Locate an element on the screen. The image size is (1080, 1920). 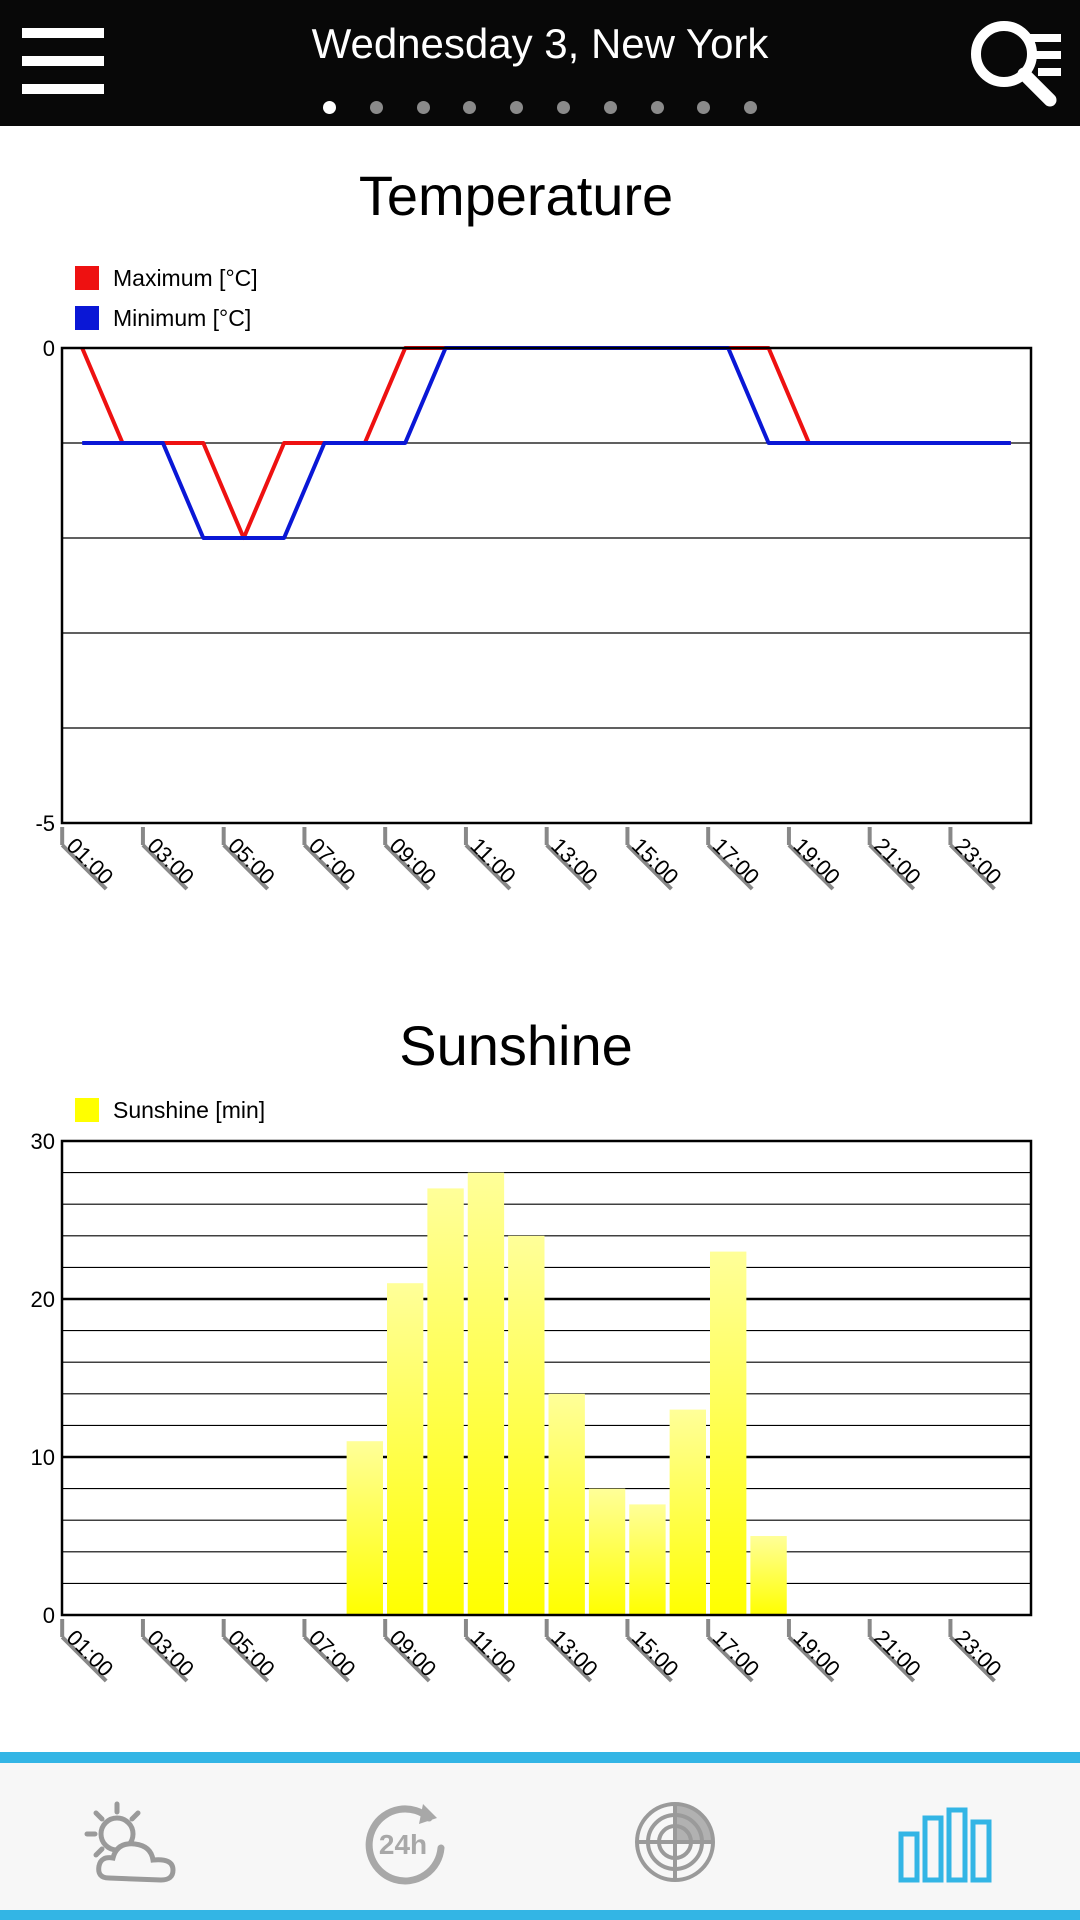
top-app-bar: Wednesday 3, New York is located at coordinates (540, 63).